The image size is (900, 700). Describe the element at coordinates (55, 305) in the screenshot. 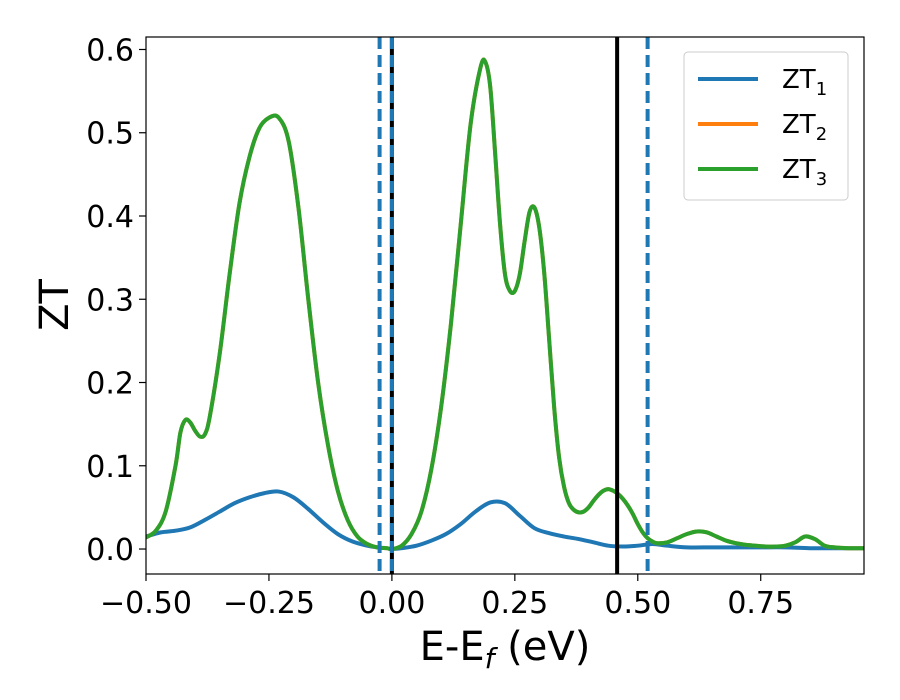

I see `y-axis-title: ZT` at that location.